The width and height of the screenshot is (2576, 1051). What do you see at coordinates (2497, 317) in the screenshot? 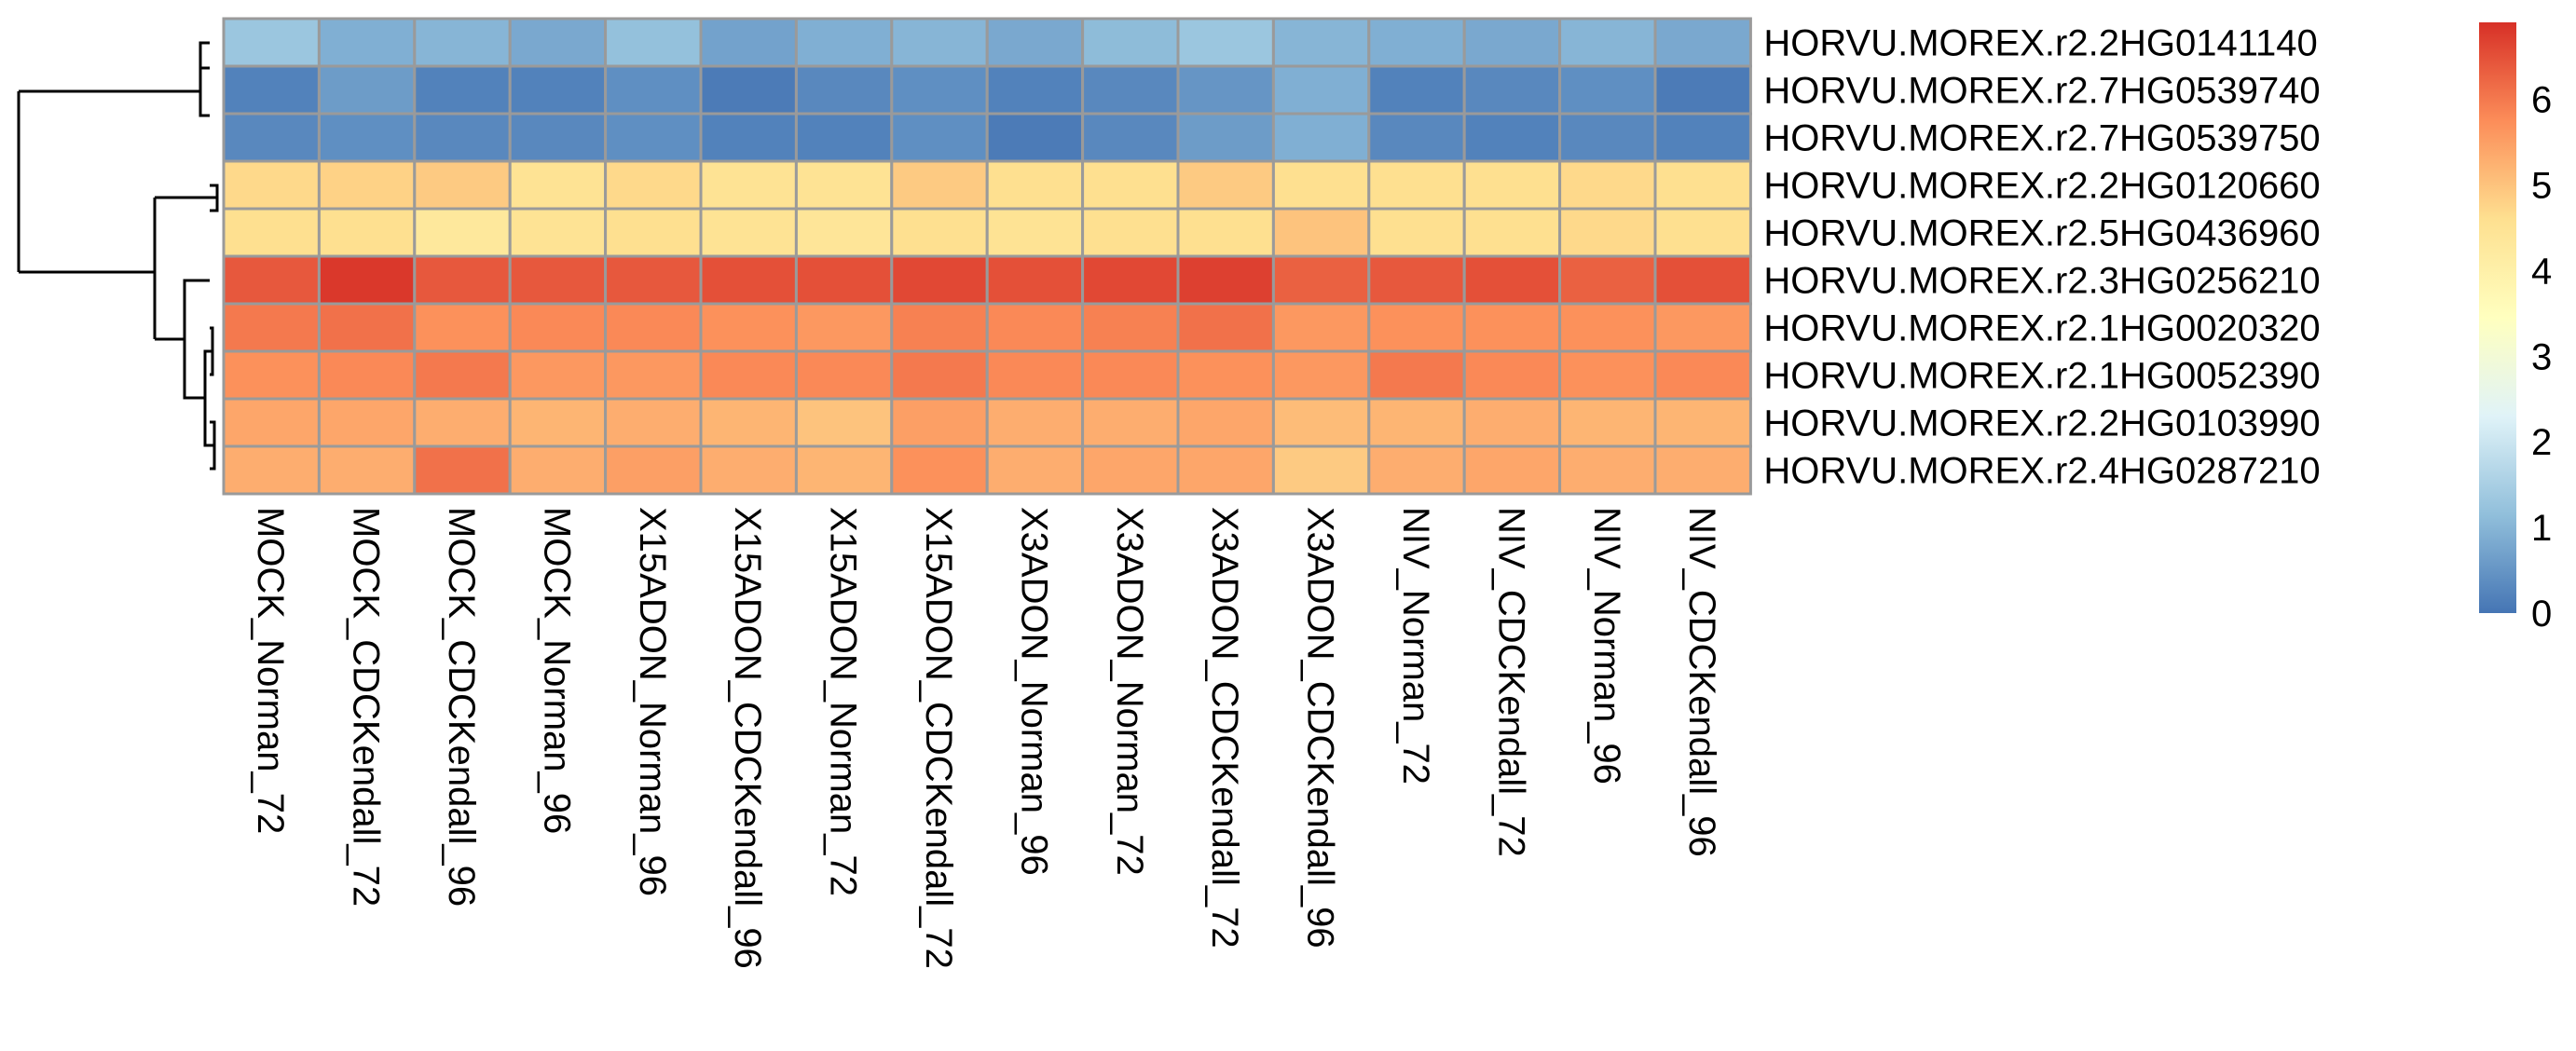
I see `legend-colorbar` at bounding box center [2497, 317].